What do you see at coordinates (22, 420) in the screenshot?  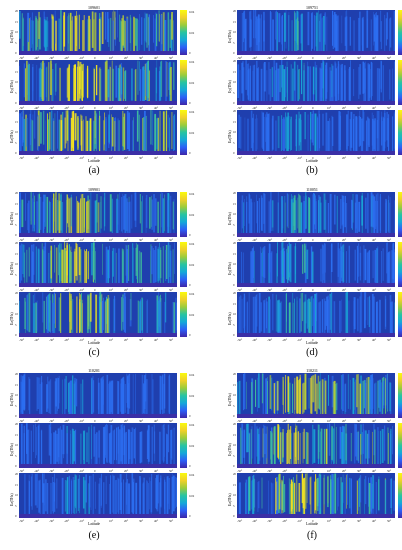 I see `x-tick: -50°` at bounding box center [22, 420].